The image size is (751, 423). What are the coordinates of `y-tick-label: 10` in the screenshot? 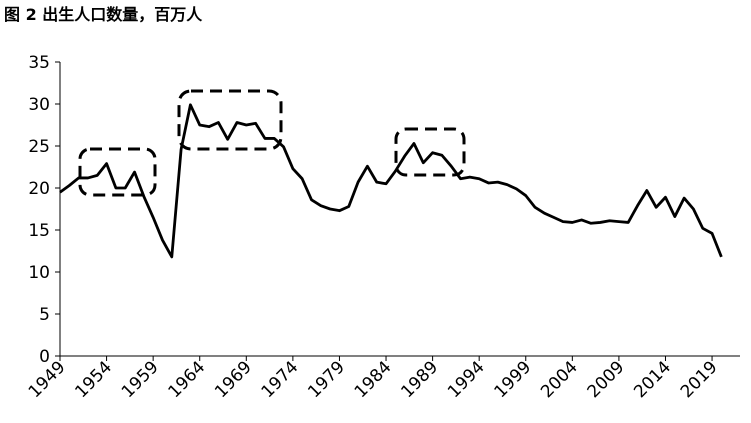 It's located at (39, 273).